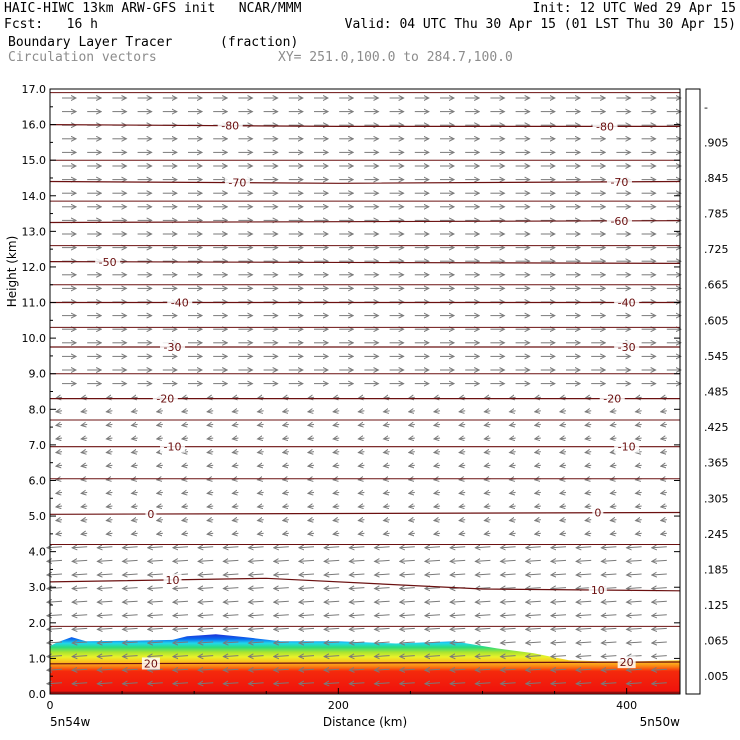  What do you see at coordinates (51, 24) in the screenshot?
I see `forecast-hour: Fcst: 16 h` at bounding box center [51, 24].